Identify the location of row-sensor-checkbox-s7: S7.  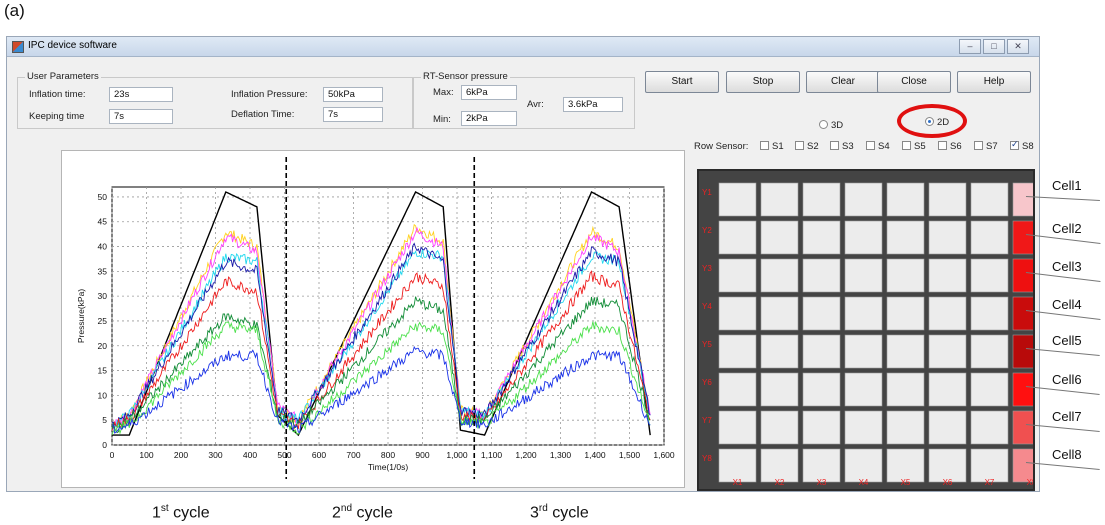
(986, 146).